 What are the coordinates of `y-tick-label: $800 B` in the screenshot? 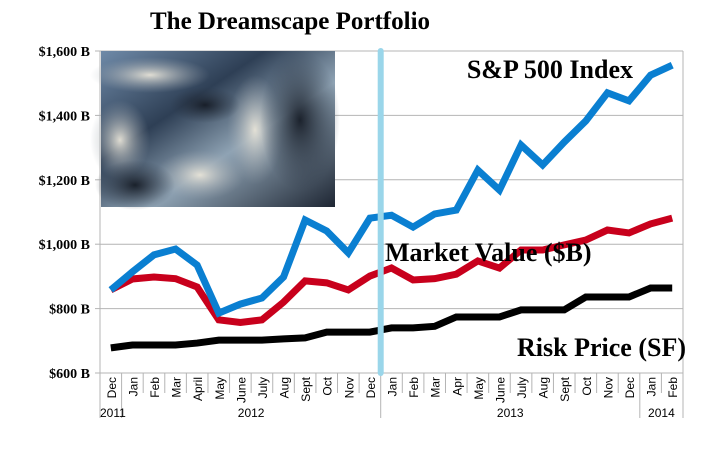 It's located at (69, 310).